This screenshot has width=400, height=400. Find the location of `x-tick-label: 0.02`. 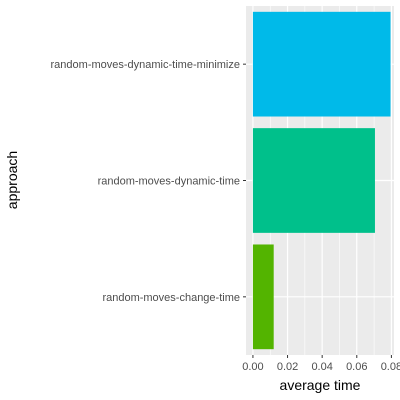

x-tick-label: 0.02 is located at coordinates (287, 367).